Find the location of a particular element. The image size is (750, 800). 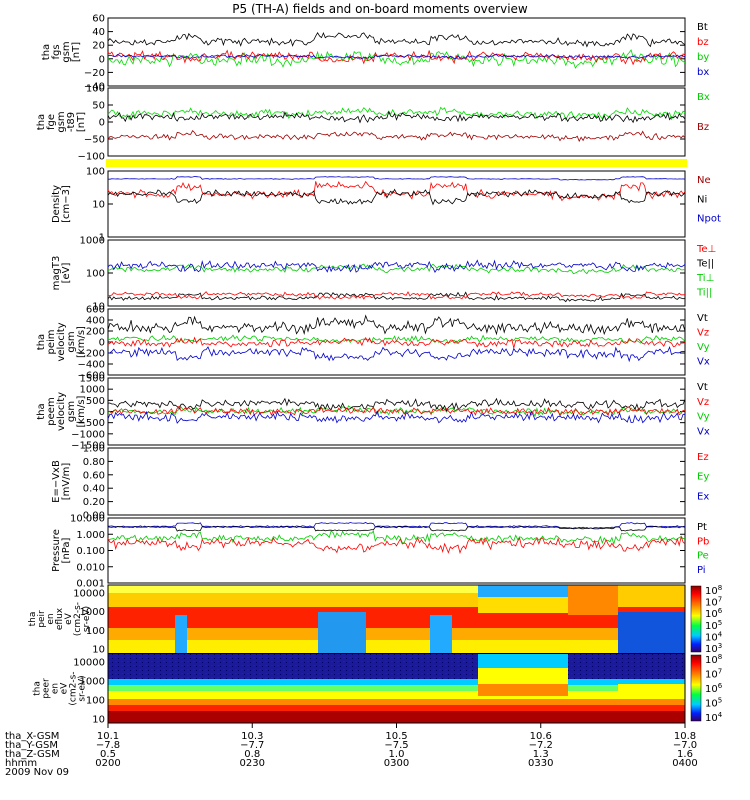

y-tick-label: 10.000 is located at coordinates (87, 519).